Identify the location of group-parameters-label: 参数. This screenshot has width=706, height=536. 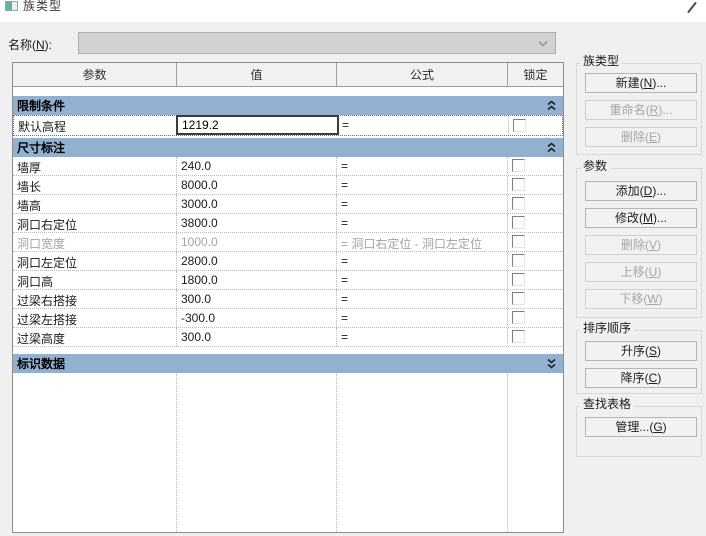
(595, 165).